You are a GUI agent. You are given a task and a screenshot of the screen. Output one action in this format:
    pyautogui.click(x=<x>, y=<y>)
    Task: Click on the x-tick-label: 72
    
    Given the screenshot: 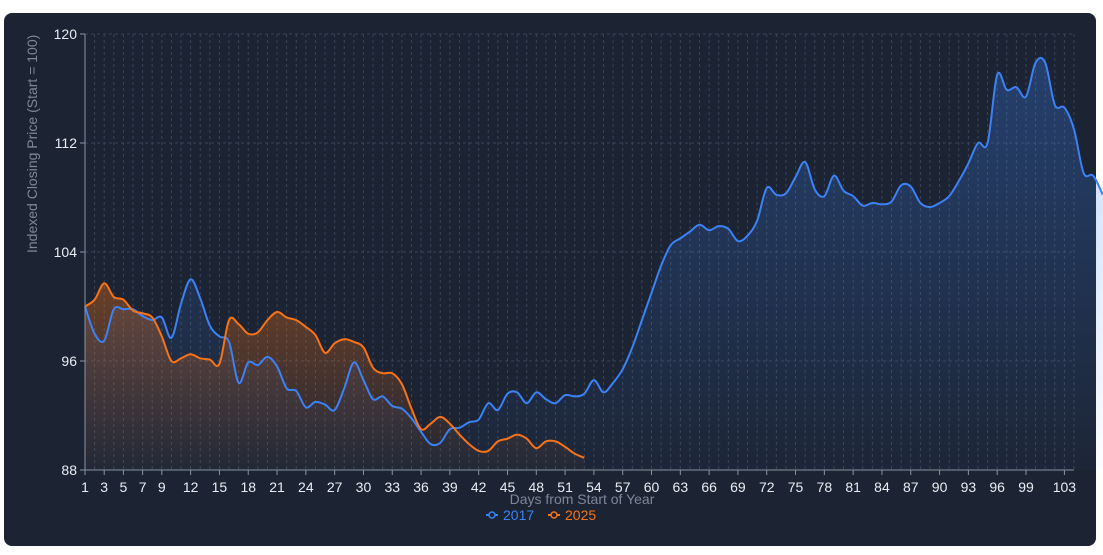 What is the action you would take?
    pyautogui.click(x=767, y=487)
    